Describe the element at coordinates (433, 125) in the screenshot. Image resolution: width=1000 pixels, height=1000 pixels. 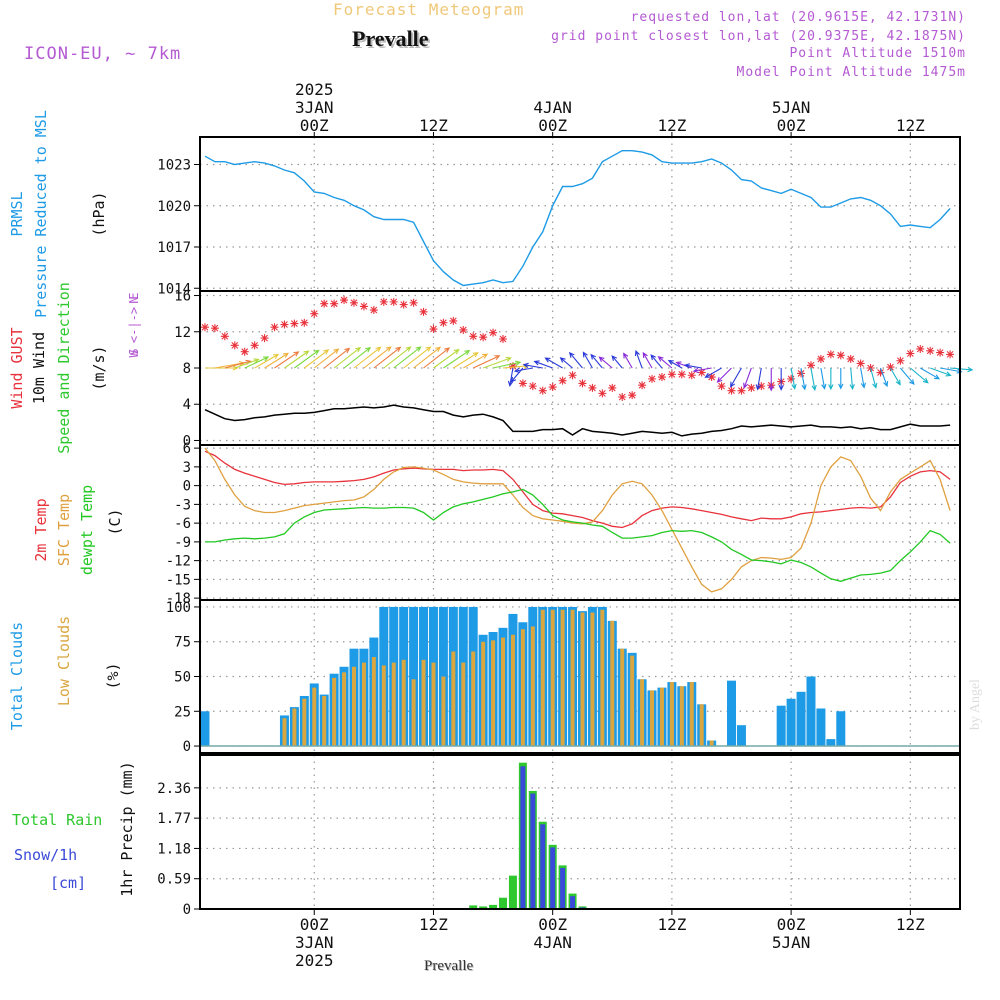
I see `top-time-label: 12Z` at that location.